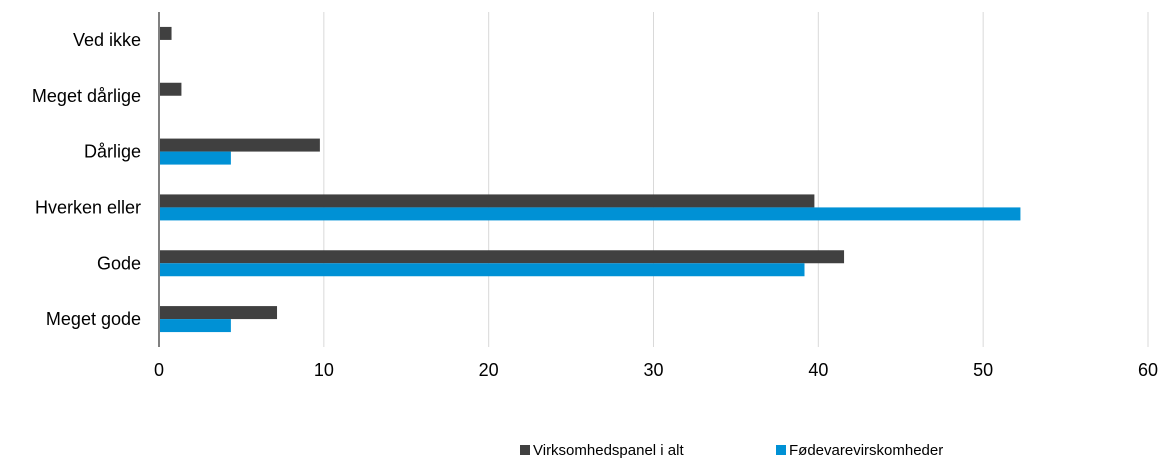 The height and width of the screenshot is (460, 1163). Describe the element at coordinates (324, 370) in the screenshot. I see `x-tick-label: 10` at that location.